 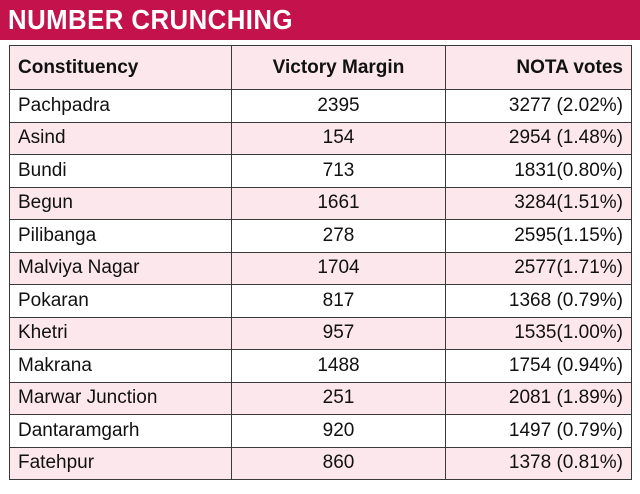 I want to click on nota-votes-cell: 1368 (0.79%), so click(x=538, y=301).